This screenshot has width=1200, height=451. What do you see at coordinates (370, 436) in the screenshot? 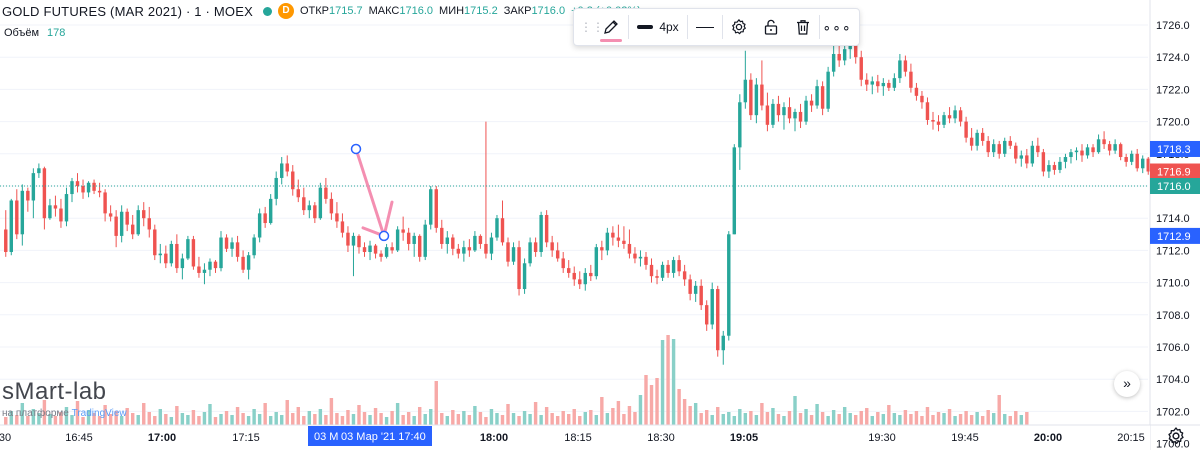
I see `time-crosshair-bg` at bounding box center [370, 436].